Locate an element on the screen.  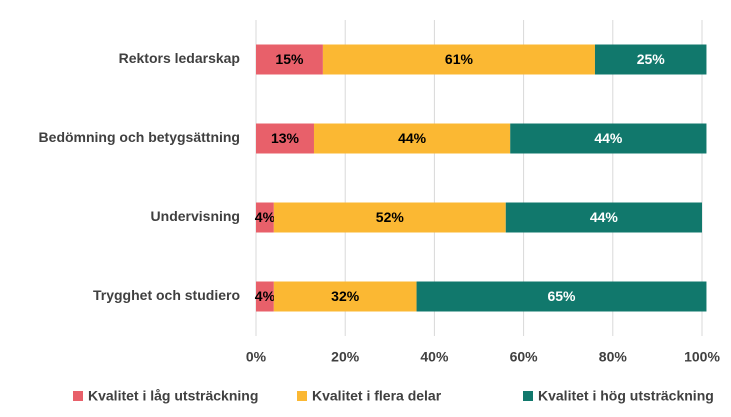
value-label: 61% is located at coordinates (459, 59).